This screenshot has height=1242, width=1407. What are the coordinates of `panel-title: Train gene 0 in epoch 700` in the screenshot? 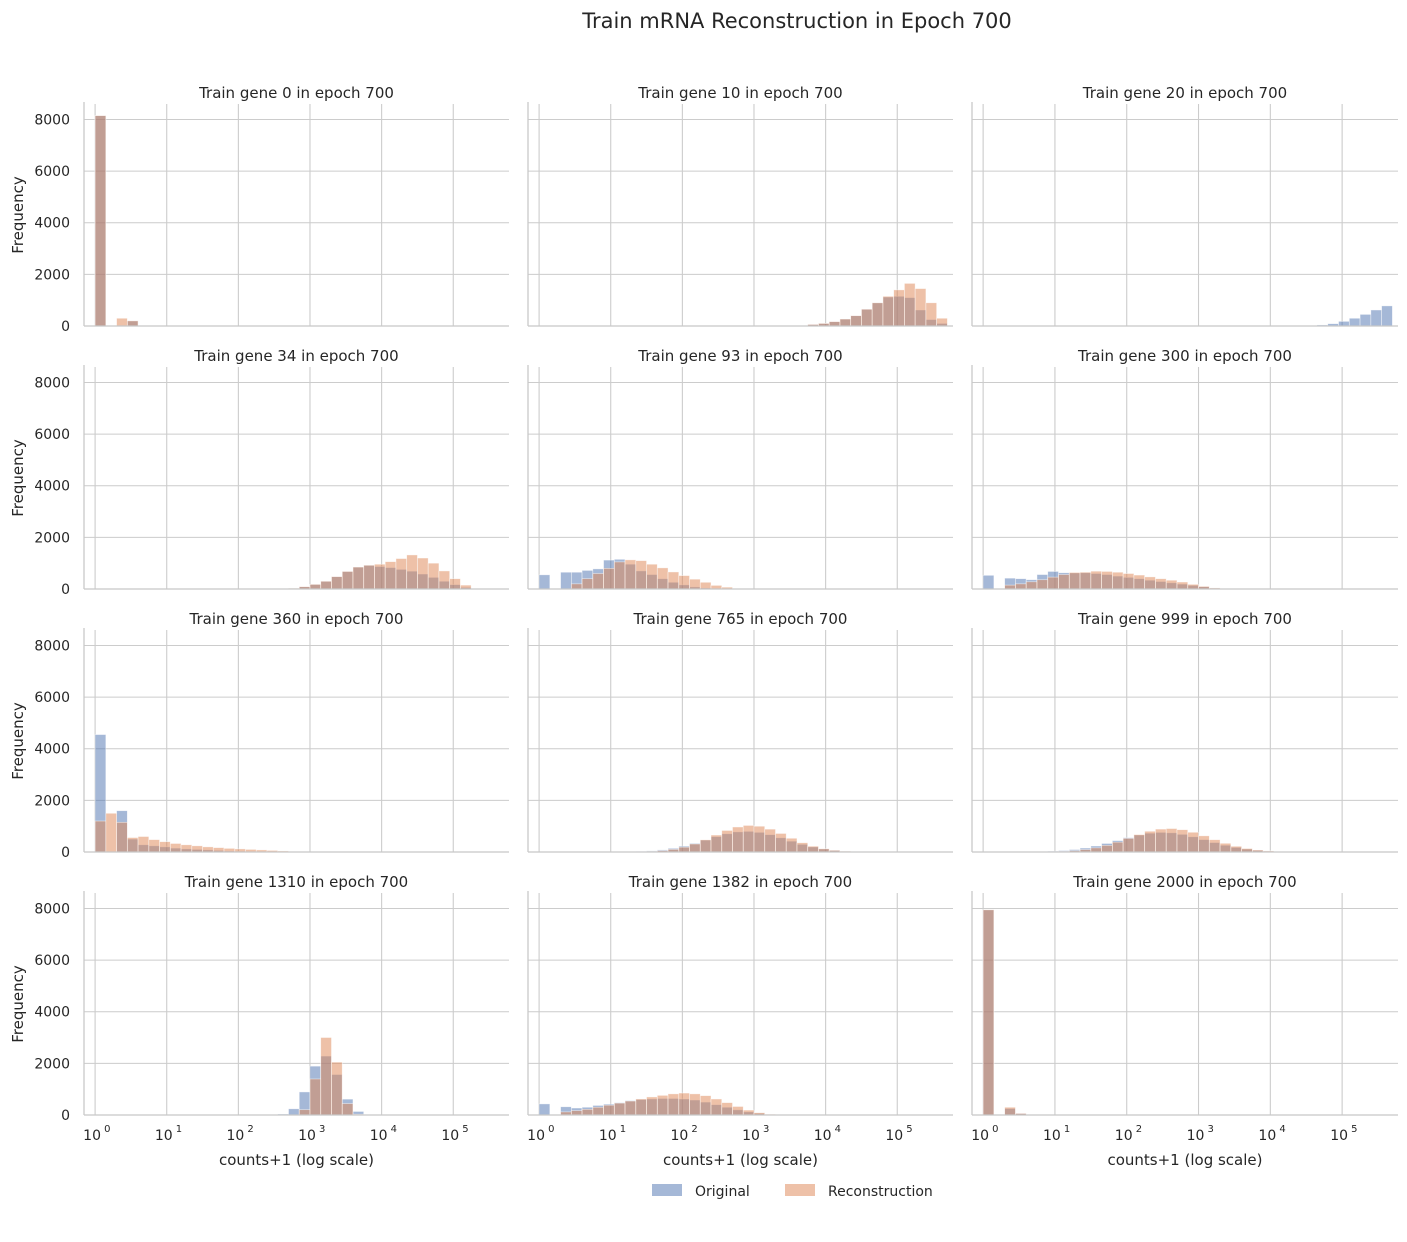 It's located at (296, 93).